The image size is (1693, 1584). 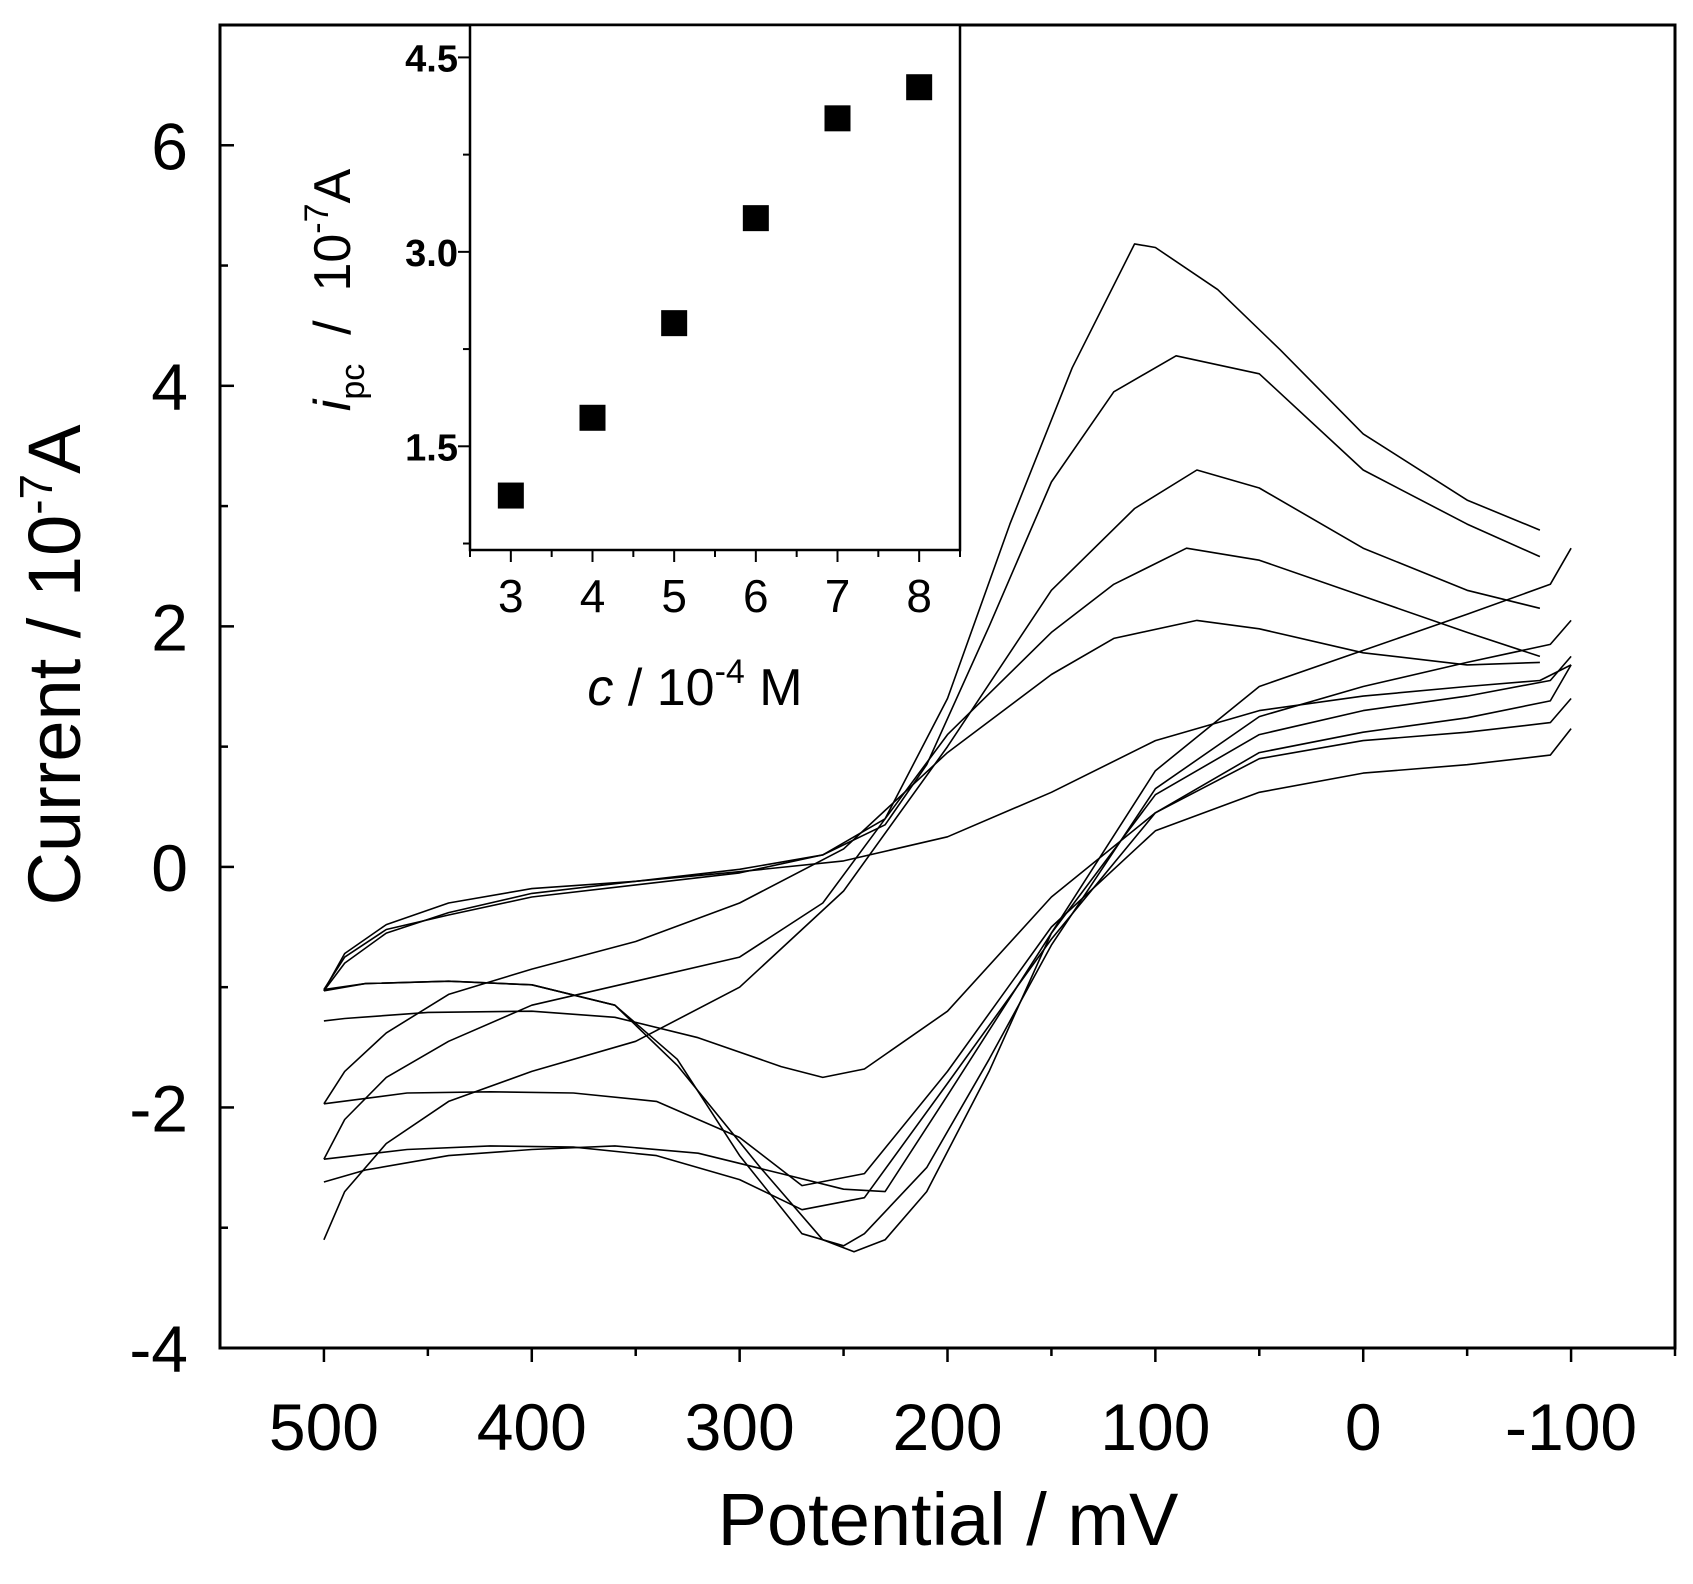 I want to click on inset-axis-tick-labels: 3 4 5 6 7 8 1.5 3.0 4.5, so click(x=668, y=330).